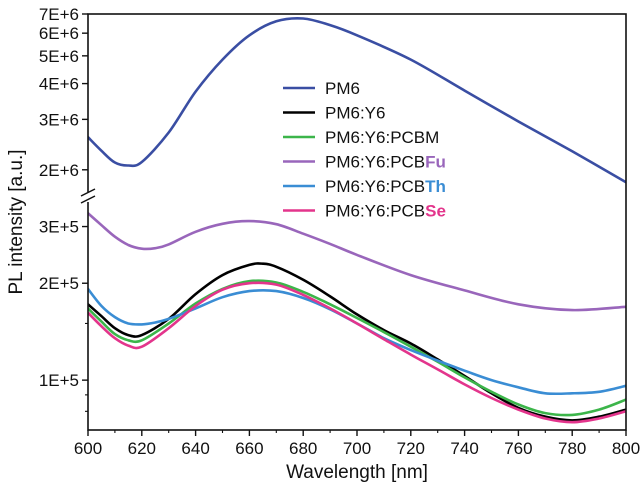 This screenshot has height=490, width=640. What do you see at coordinates (59, 119) in the screenshot?
I see `y-tick-label: 3E+6` at bounding box center [59, 119].